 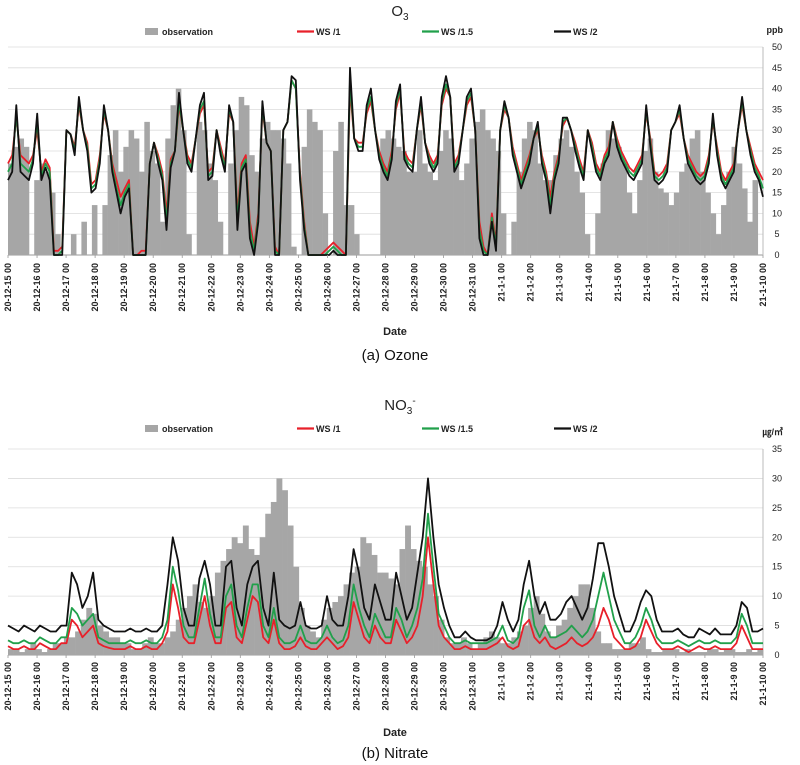 I want to click on y-tick-label: 45, so click(x=777, y=68).